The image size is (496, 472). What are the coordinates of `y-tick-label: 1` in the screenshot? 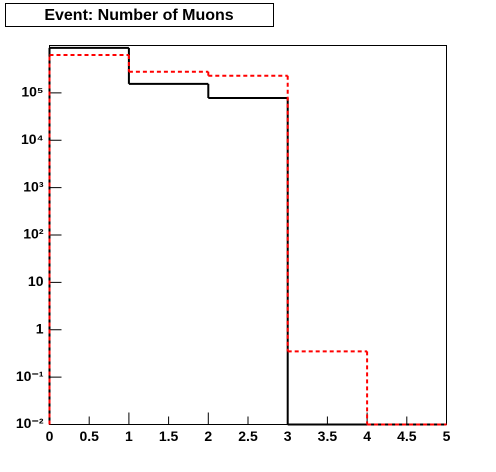 It's located at (40, 328).